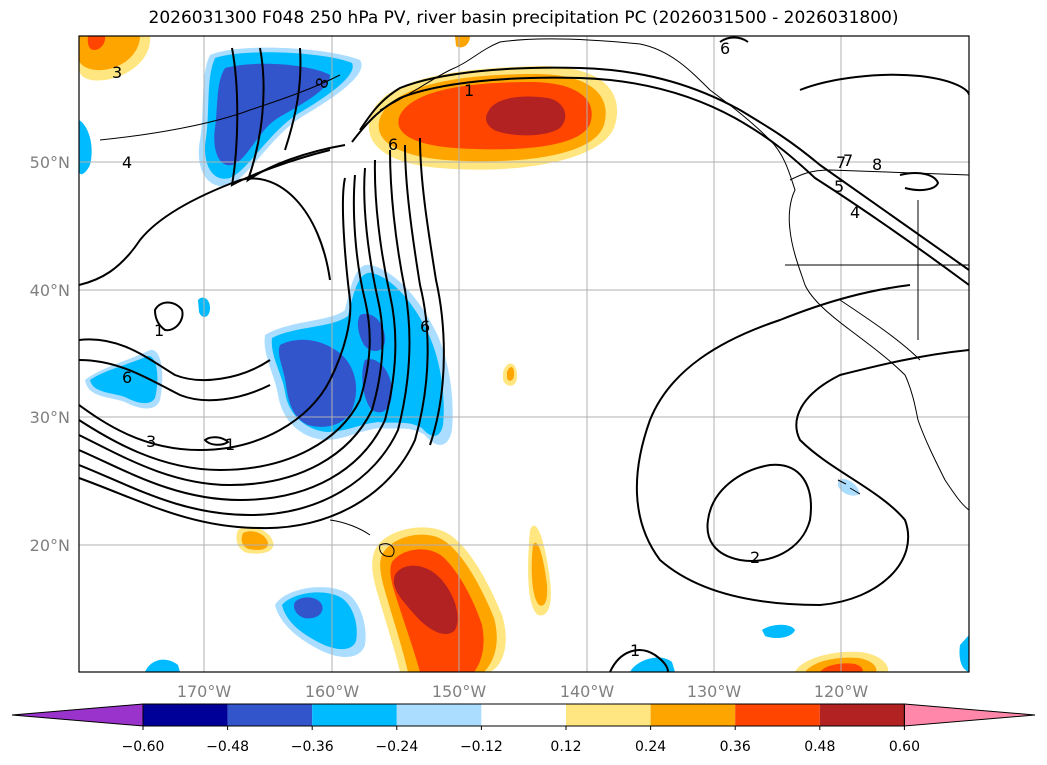  Describe the element at coordinates (904, 747) in the screenshot. I see `colorbar-tick-label: 0.60` at that location.